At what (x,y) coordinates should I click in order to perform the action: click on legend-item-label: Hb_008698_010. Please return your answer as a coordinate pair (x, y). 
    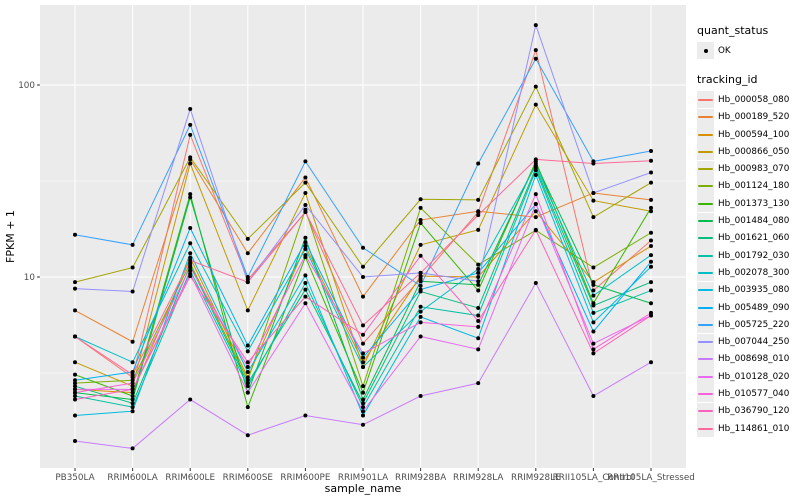
    Looking at the image, I should click on (754, 359).